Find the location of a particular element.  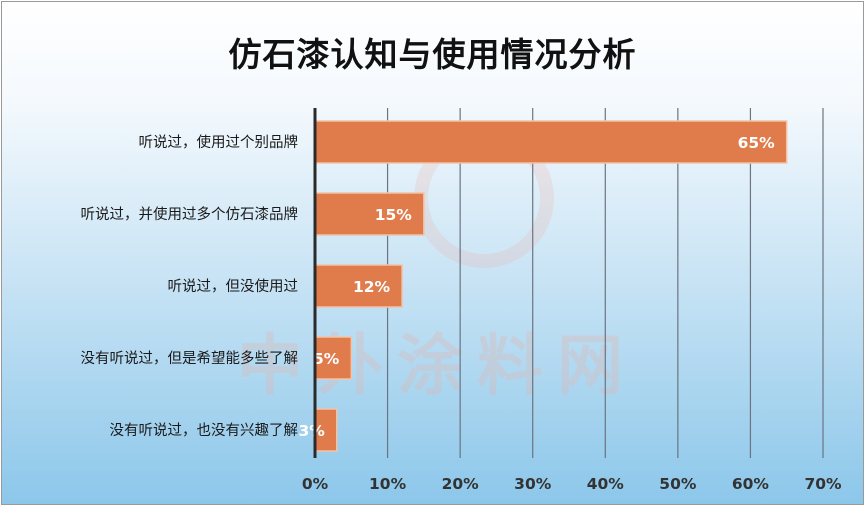

x-tick-label: 30% is located at coordinates (533, 484).